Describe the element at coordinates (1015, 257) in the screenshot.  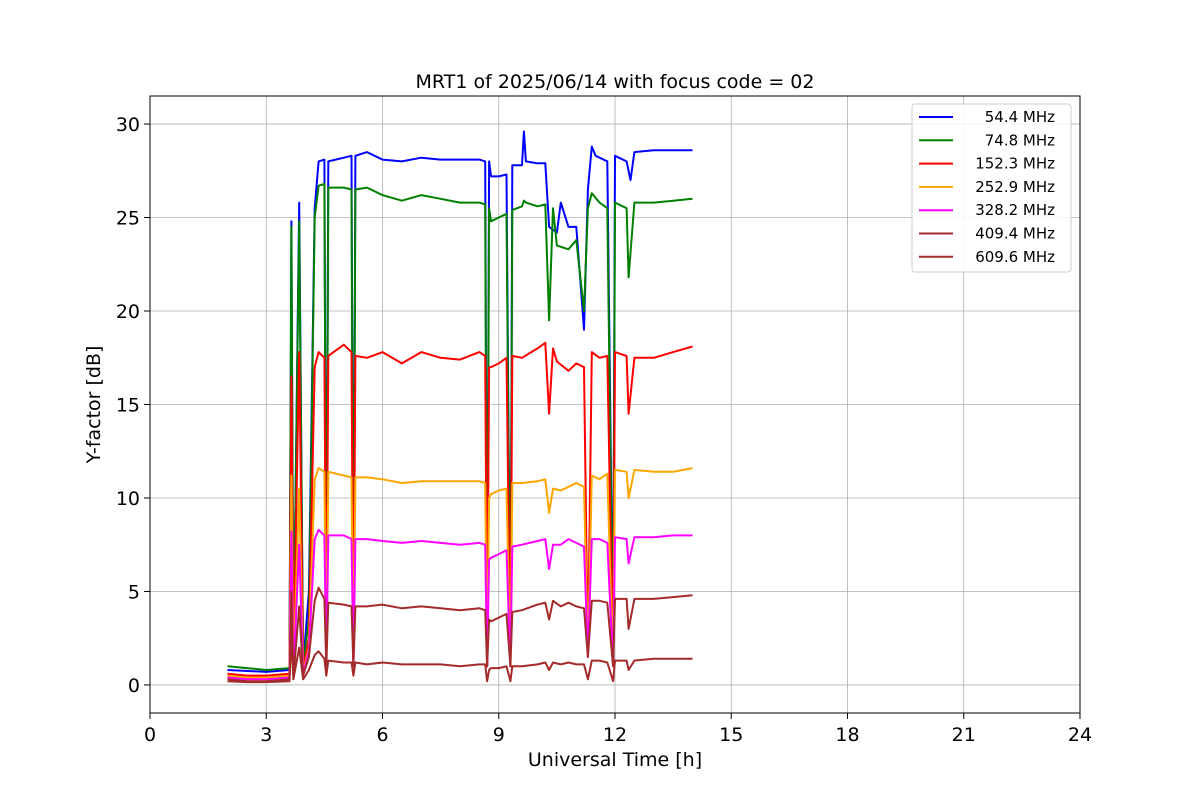
I see `legend-label: 609.6 MHz` at that location.